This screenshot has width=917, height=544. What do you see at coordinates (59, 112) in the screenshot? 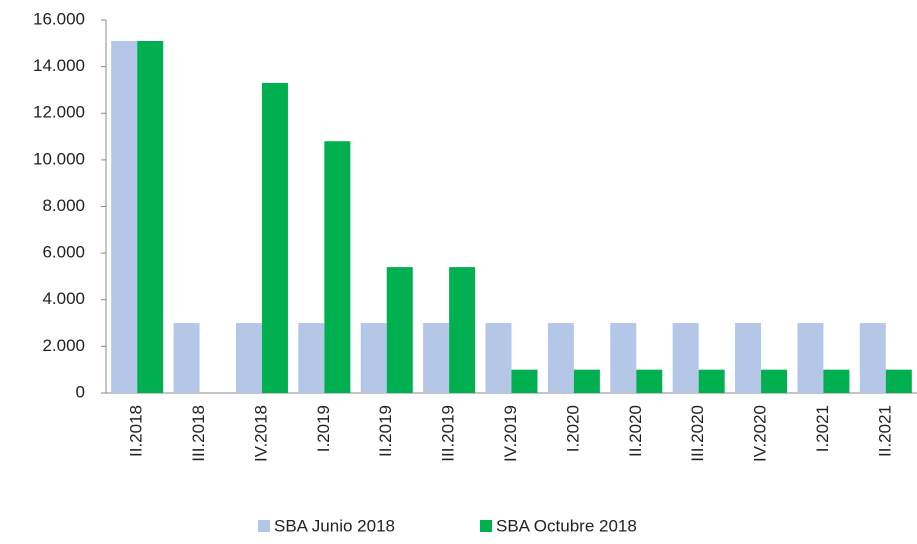
I see `y-tick-label: 12.000` at bounding box center [59, 112].